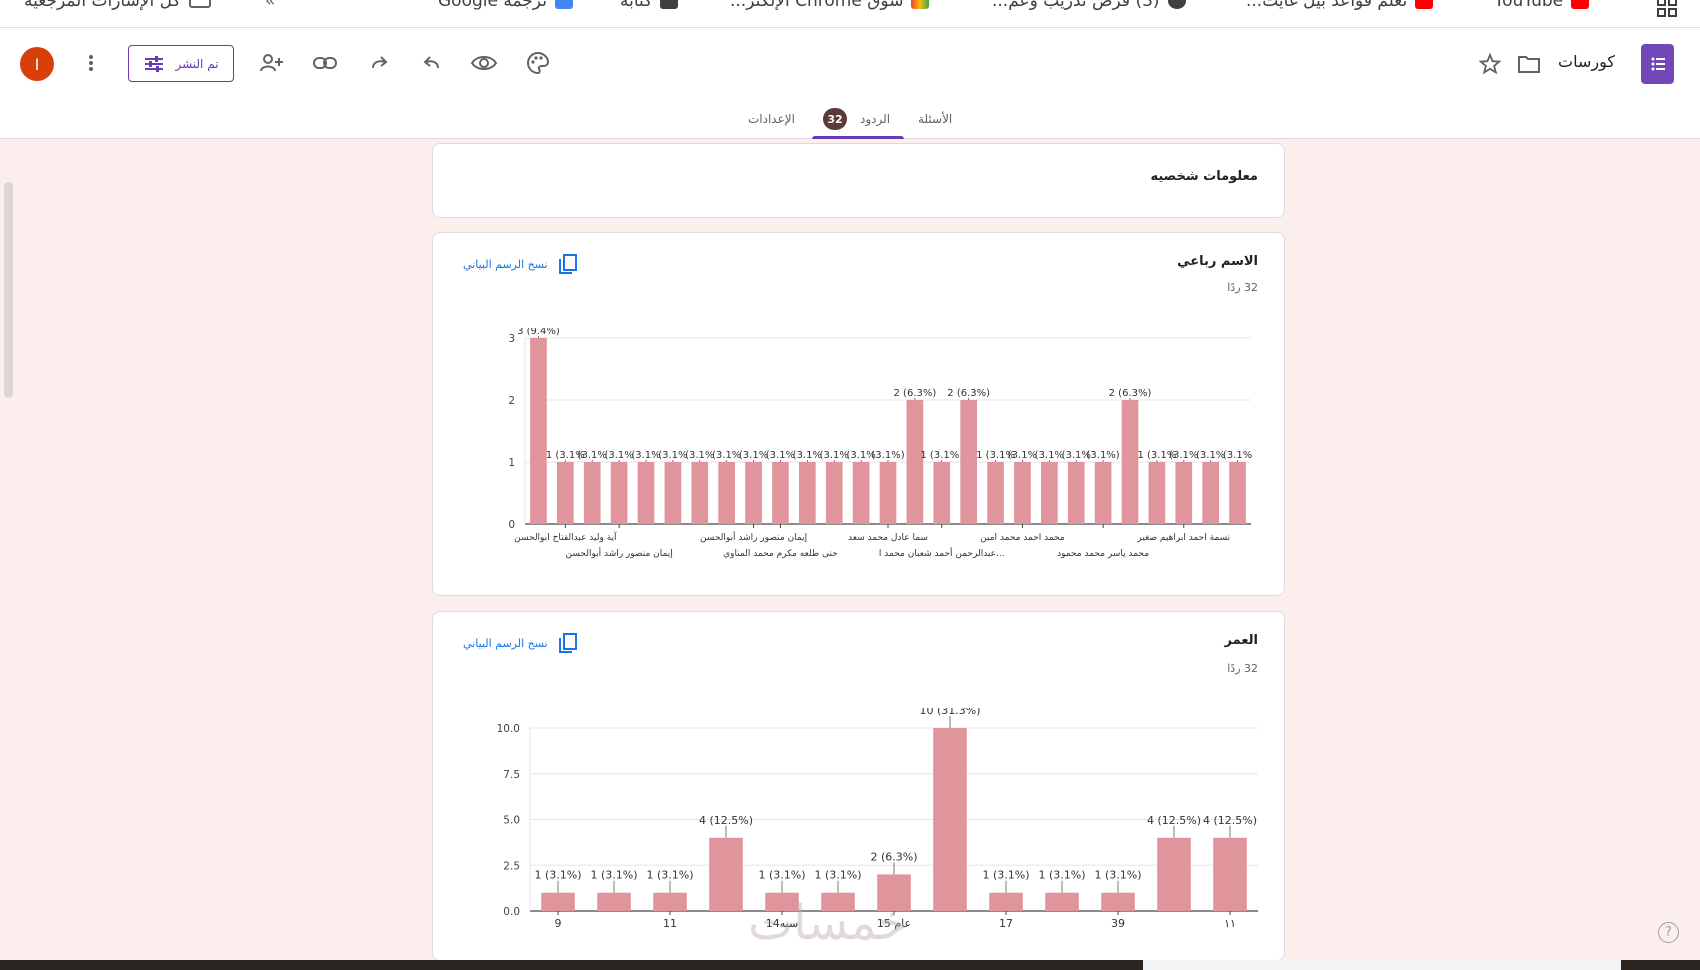 The image size is (1700, 970). I want to click on help-icon: ?, so click(1668, 932).